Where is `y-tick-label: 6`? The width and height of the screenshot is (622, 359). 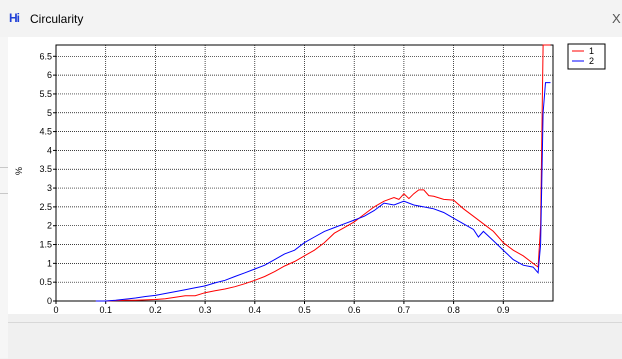 y-tick-label: 6 is located at coordinates (49, 75).